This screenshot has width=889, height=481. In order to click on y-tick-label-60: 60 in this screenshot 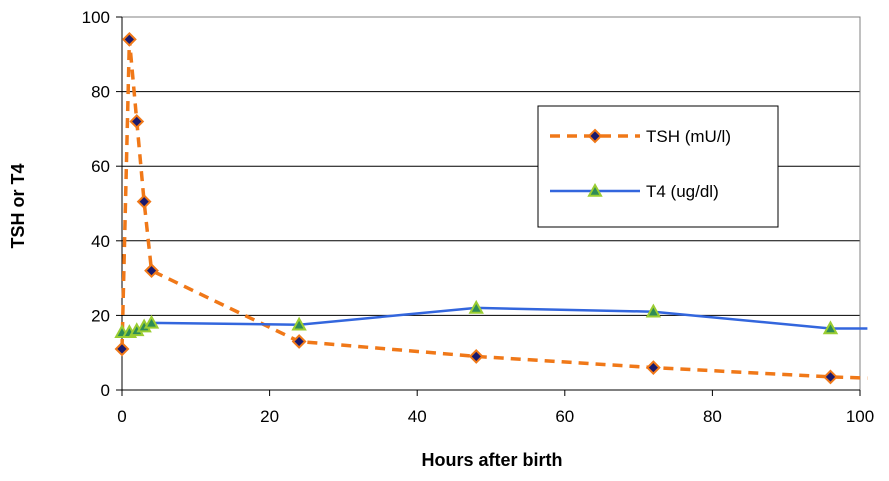, I will do `click(100, 166)`.